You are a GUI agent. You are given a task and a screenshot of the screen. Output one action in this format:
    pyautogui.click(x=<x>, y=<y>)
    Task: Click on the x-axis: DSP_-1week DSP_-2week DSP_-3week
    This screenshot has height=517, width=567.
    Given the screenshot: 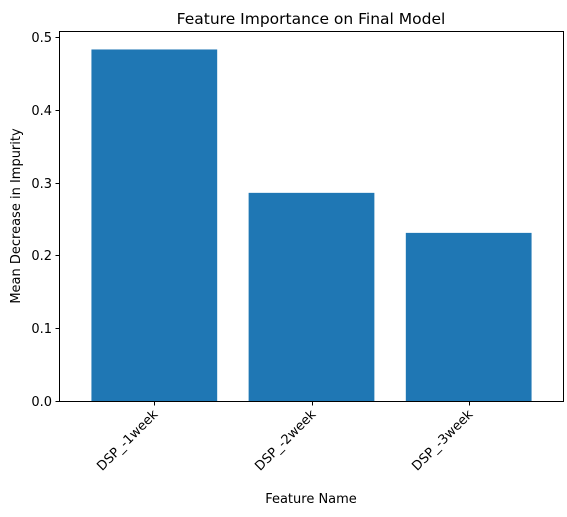 What is the action you would take?
    pyautogui.click(x=285, y=437)
    